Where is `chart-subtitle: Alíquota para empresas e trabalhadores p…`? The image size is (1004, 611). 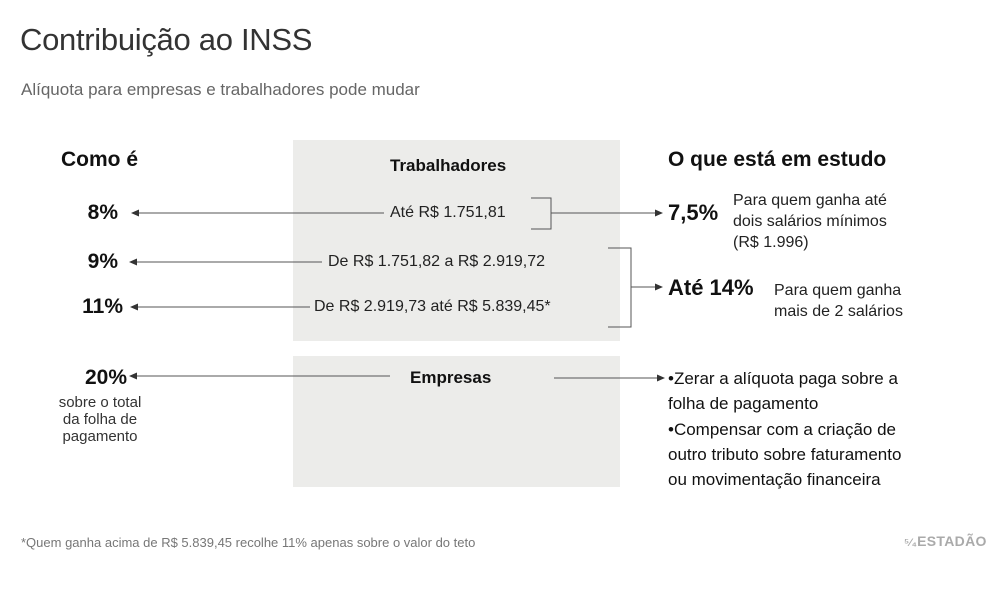 chart-subtitle: Alíquota para empresas e trabalhadores p… is located at coordinates (220, 89).